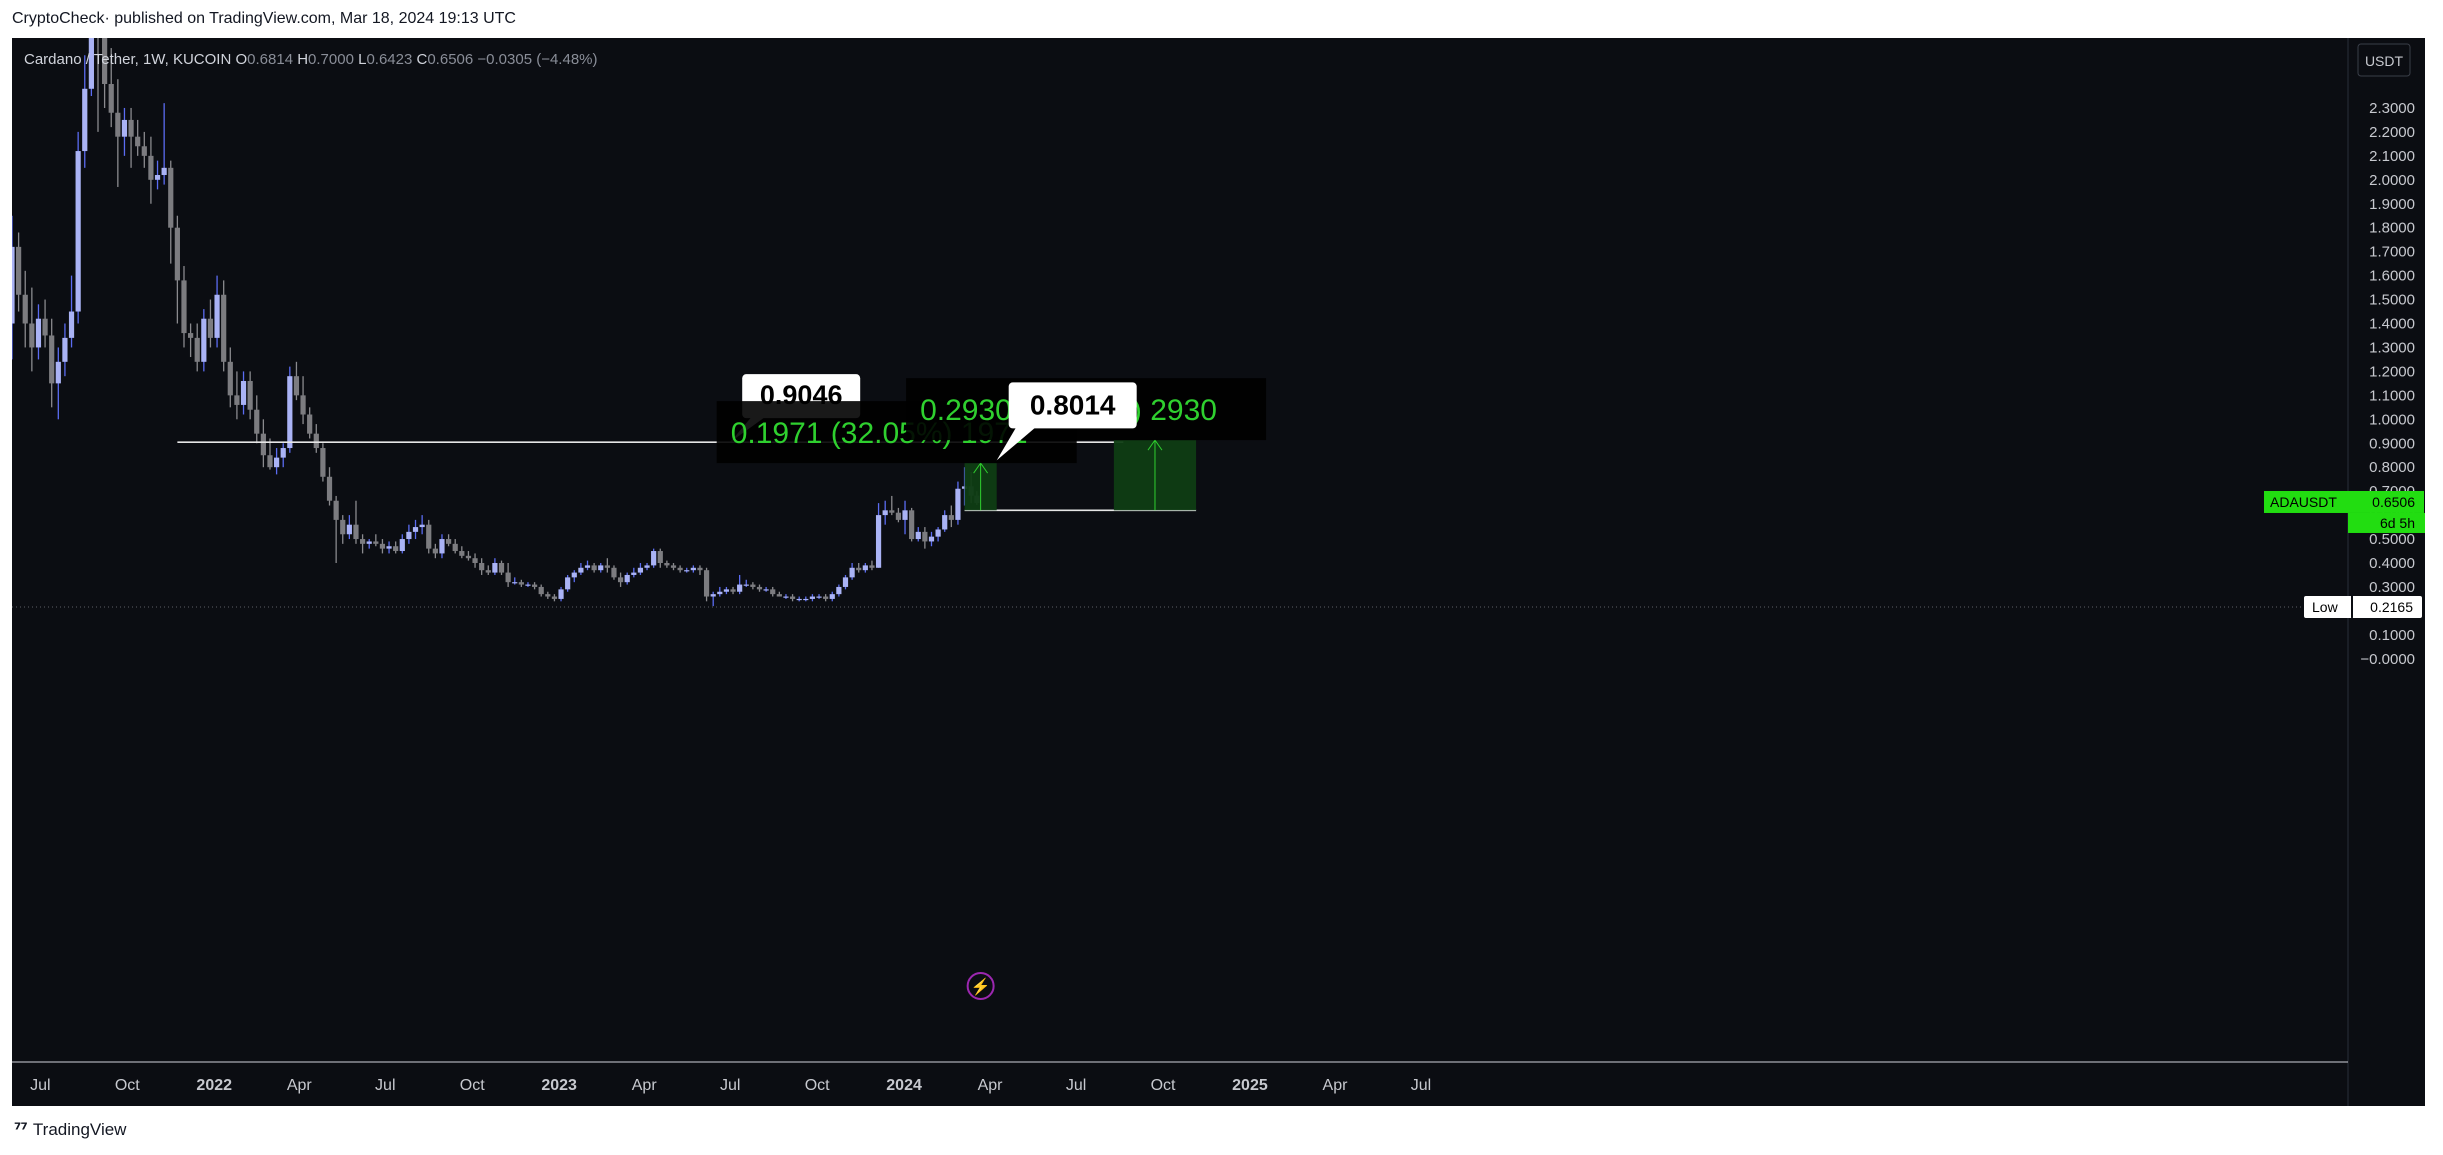 This screenshot has width=2443, height=1155. I want to click on long-position-arrow-head, so click(1155, 445).